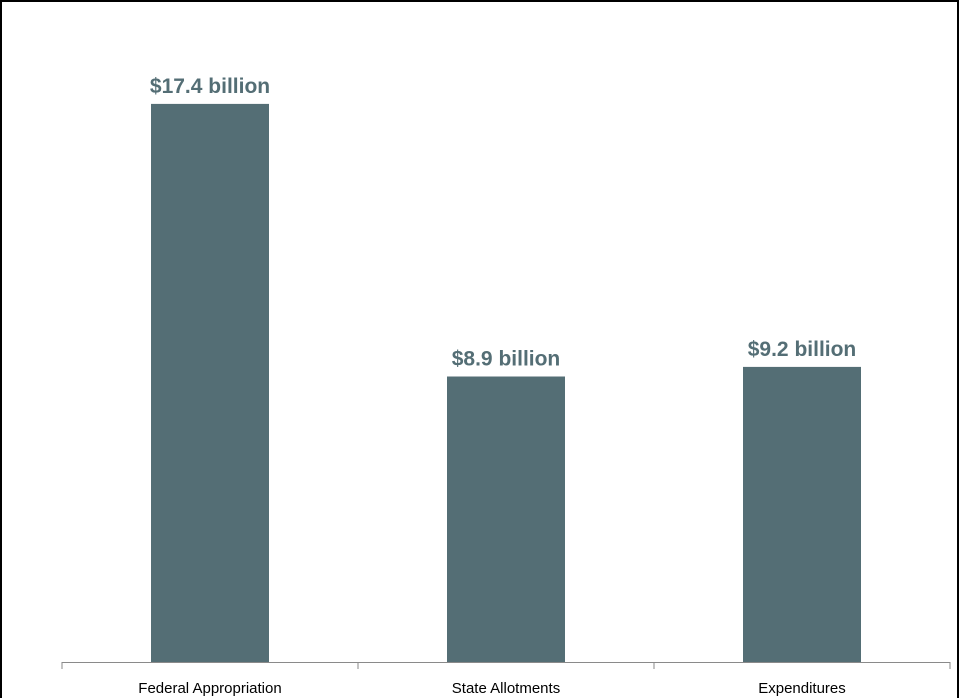 The height and width of the screenshot is (698, 959). What do you see at coordinates (506, 688) in the screenshot?
I see `x-tick-label-1: State Allotments` at bounding box center [506, 688].